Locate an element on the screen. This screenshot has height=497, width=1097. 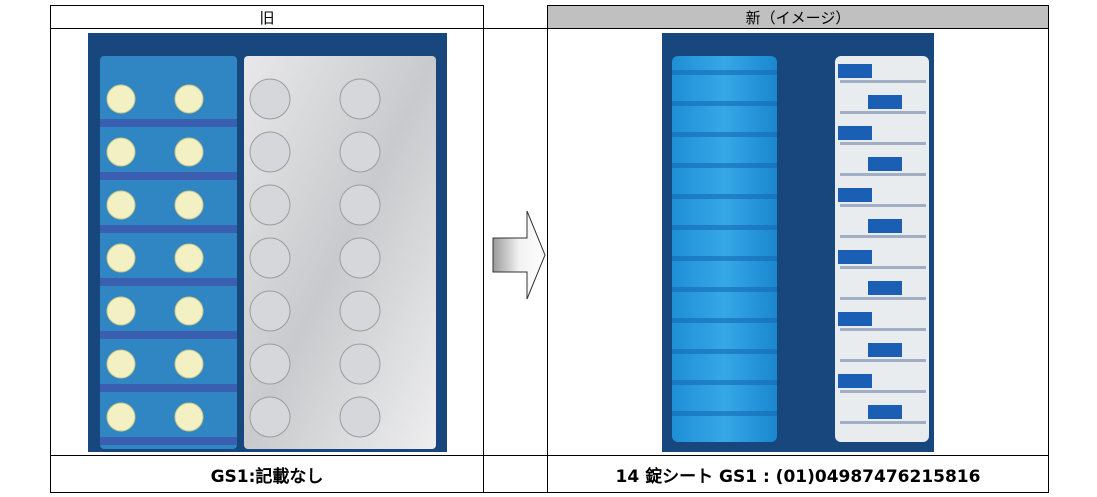
arrow is located at coordinates (519, 255).